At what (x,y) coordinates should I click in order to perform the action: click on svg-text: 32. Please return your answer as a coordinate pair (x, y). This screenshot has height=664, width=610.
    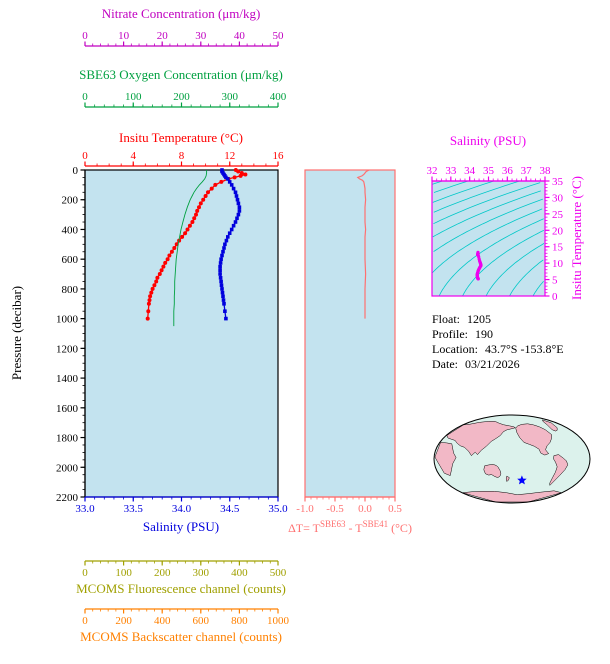
    Looking at the image, I should click on (432, 171).